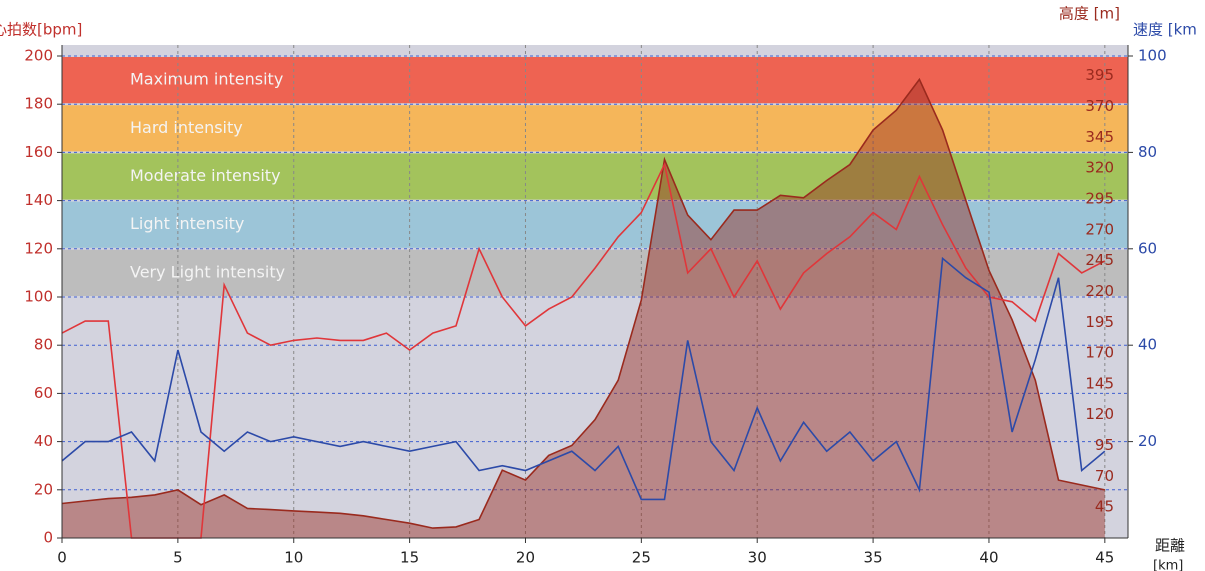 Image resolution: width=1205 pixels, height=571 pixels. I want to click on x-tick-label: 15, so click(409, 558).